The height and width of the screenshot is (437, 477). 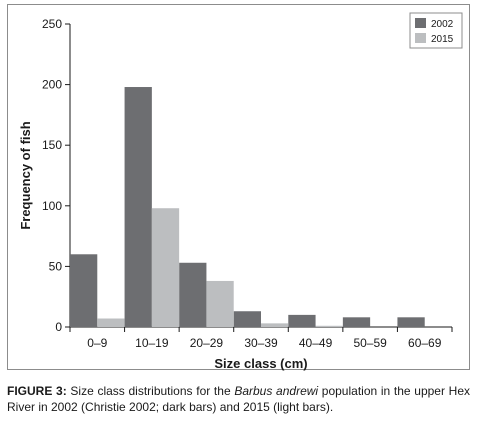 I want to click on x-tick-label: 20–29, so click(x=207, y=343).